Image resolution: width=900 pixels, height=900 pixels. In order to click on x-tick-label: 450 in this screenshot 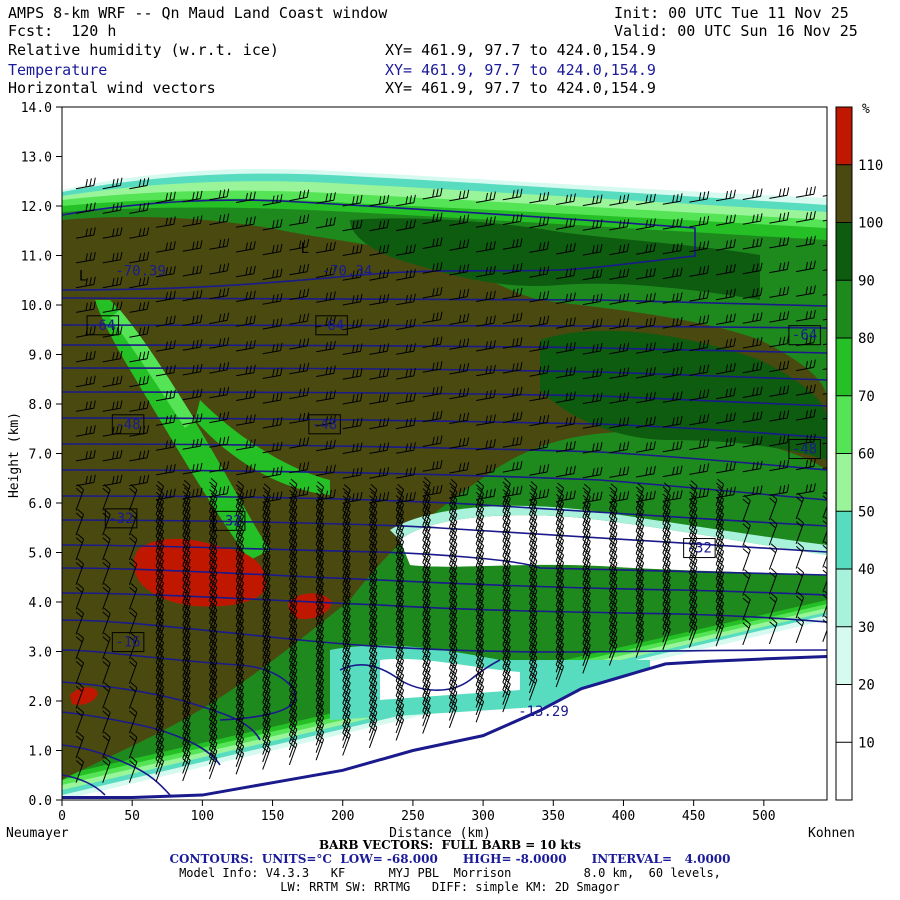, I will do `click(693, 816)`.